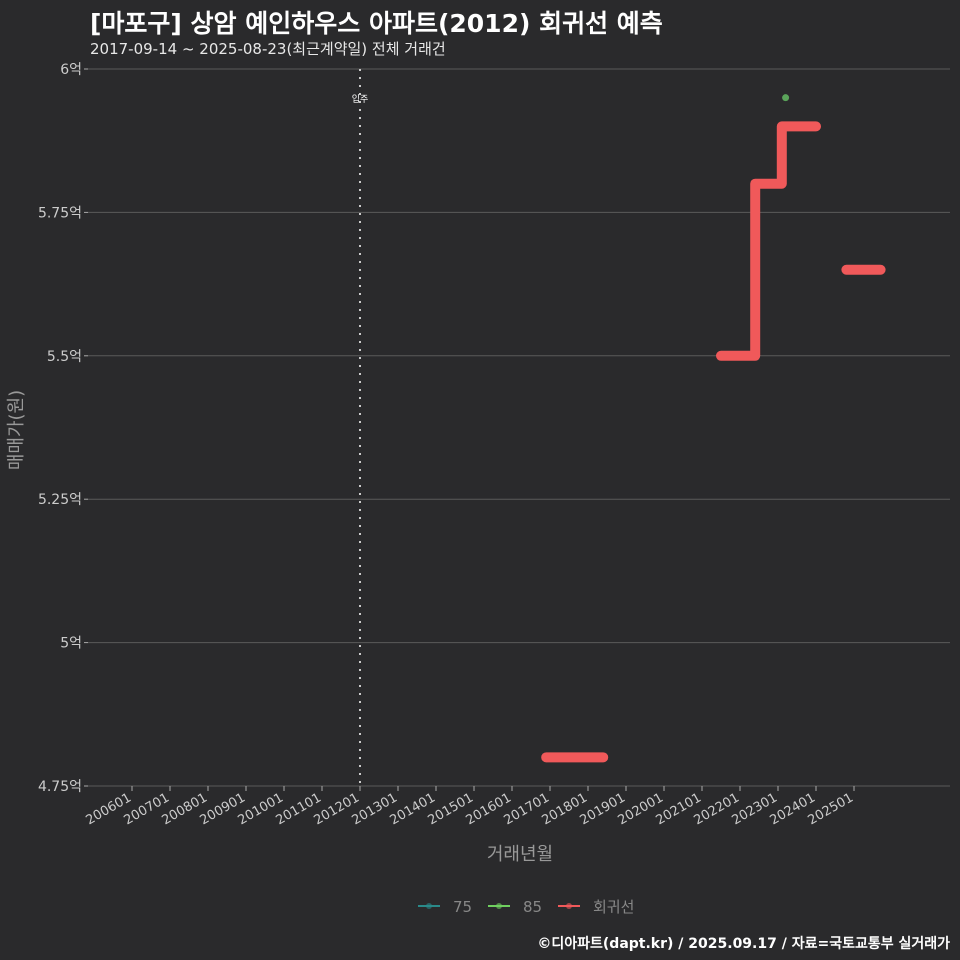 The width and height of the screenshot is (960, 960). What do you see at coordinates (613, 907) in the screenshot?
I see `legend-label: 회귀선` at bounding box center [613, 907].